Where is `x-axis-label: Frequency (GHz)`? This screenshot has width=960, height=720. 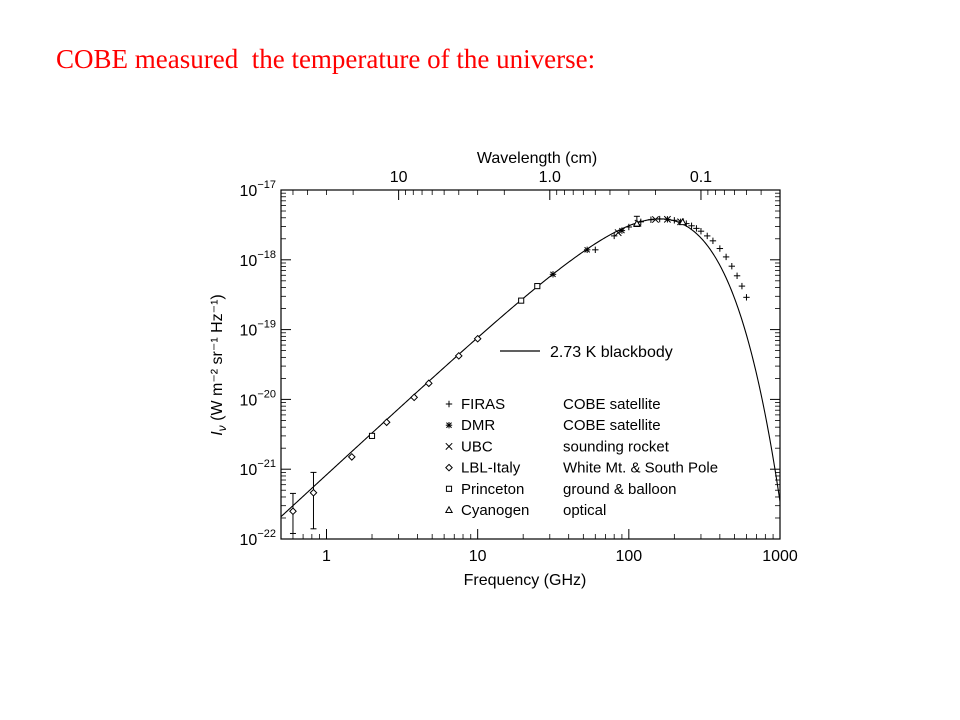
x-axis-label: Frequency (GHz) is located at coordinates (525, 580).